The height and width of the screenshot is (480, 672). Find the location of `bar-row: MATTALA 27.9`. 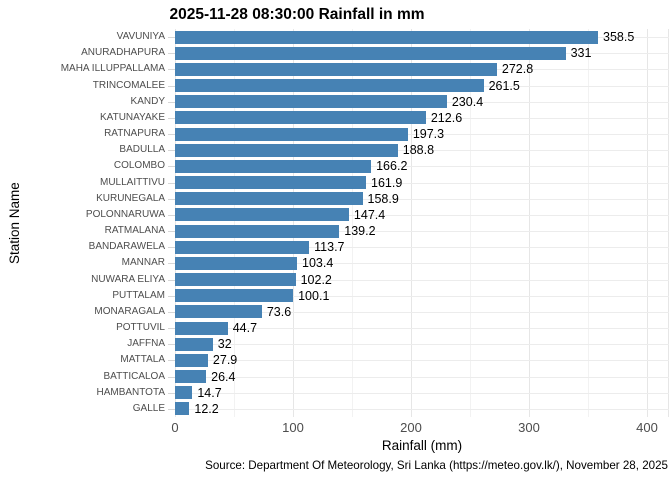

bar-row: MATTALA 27.9 is located at coordinates (334, 360).